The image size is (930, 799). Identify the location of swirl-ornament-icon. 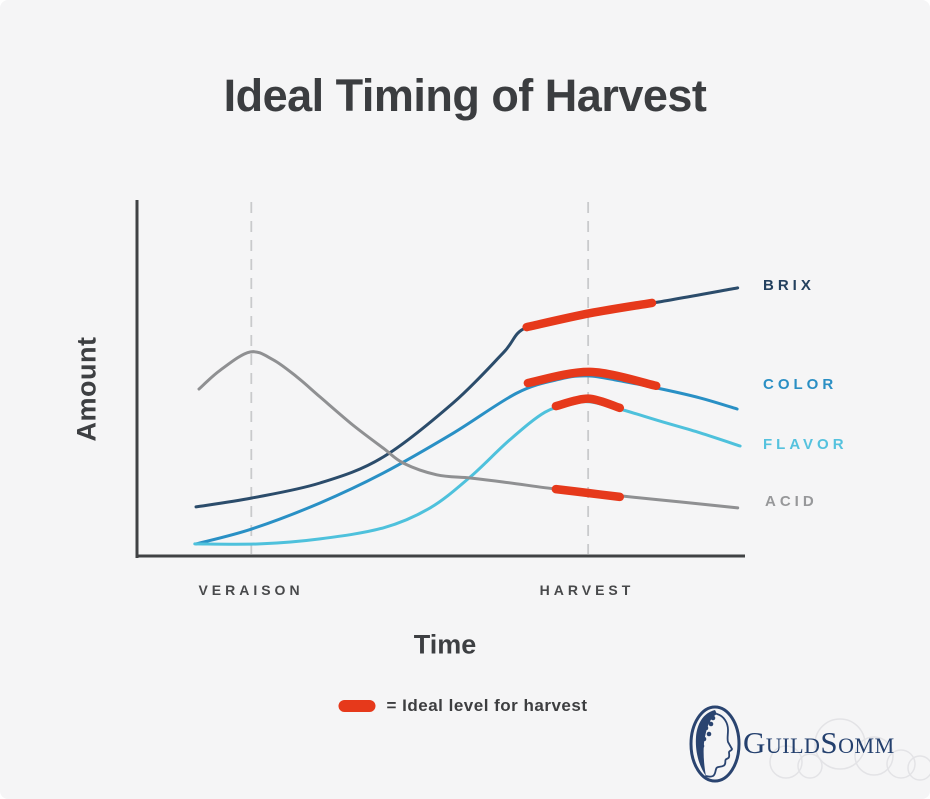
(849, 749).